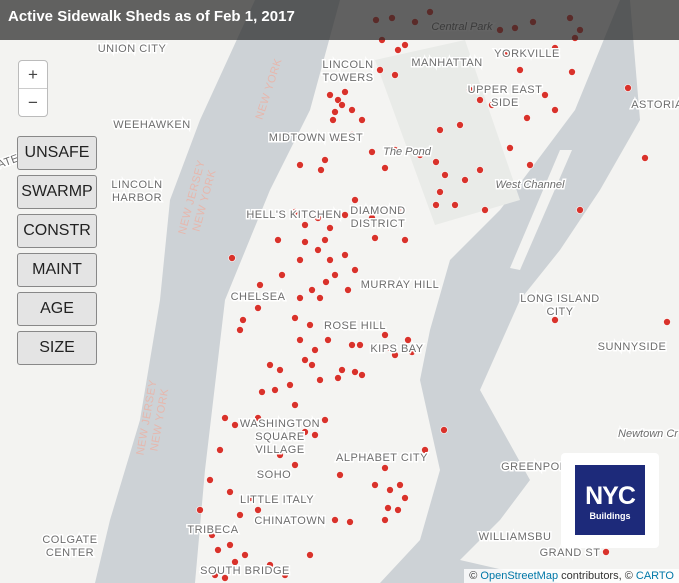 The width and height of the screenshot is (679, 583). Describe the element at coordinates (33, 75) in the screenshot. I see `zoom-in: +` at that location.